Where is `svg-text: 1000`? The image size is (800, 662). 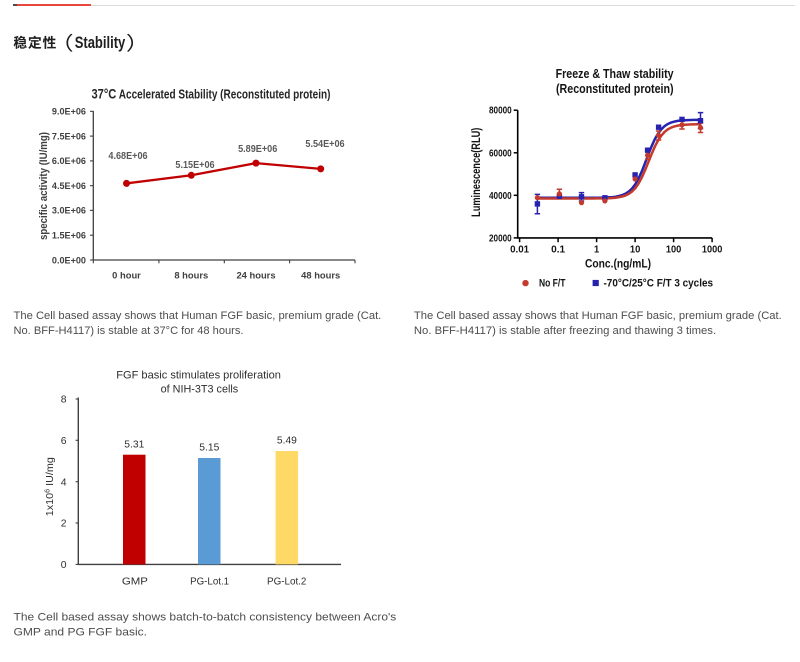 svg-text: 1000 is located at coordinates (712, 249).